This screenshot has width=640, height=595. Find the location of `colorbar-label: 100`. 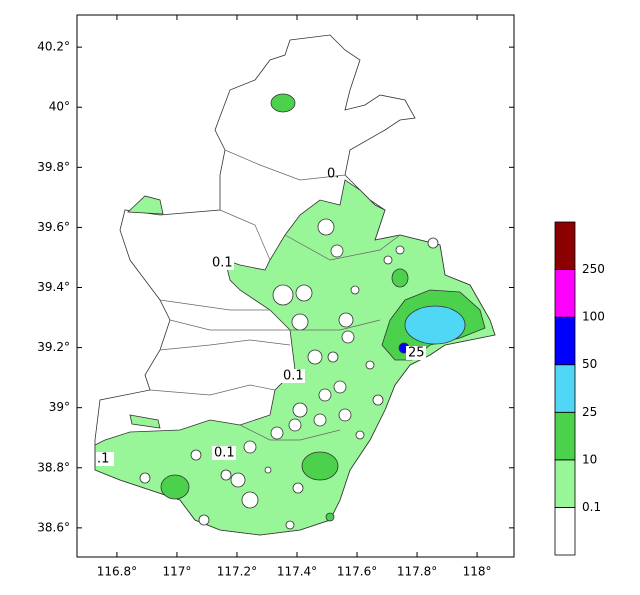

colorbar-label: 100 is located at coordinates (593, 317).